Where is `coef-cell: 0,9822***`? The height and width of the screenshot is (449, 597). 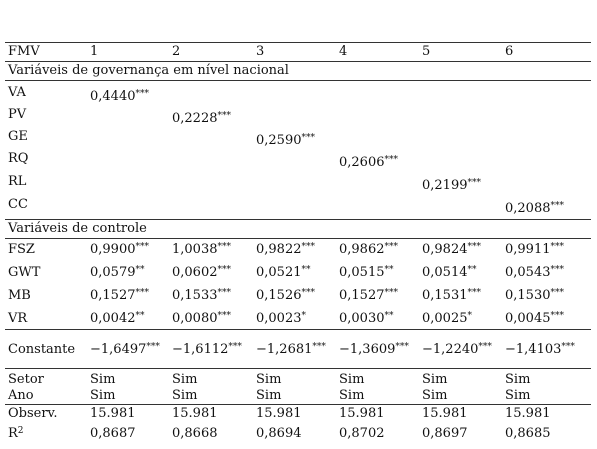 coef-cell: 0,9822*** is located at coordinates (285, 250).